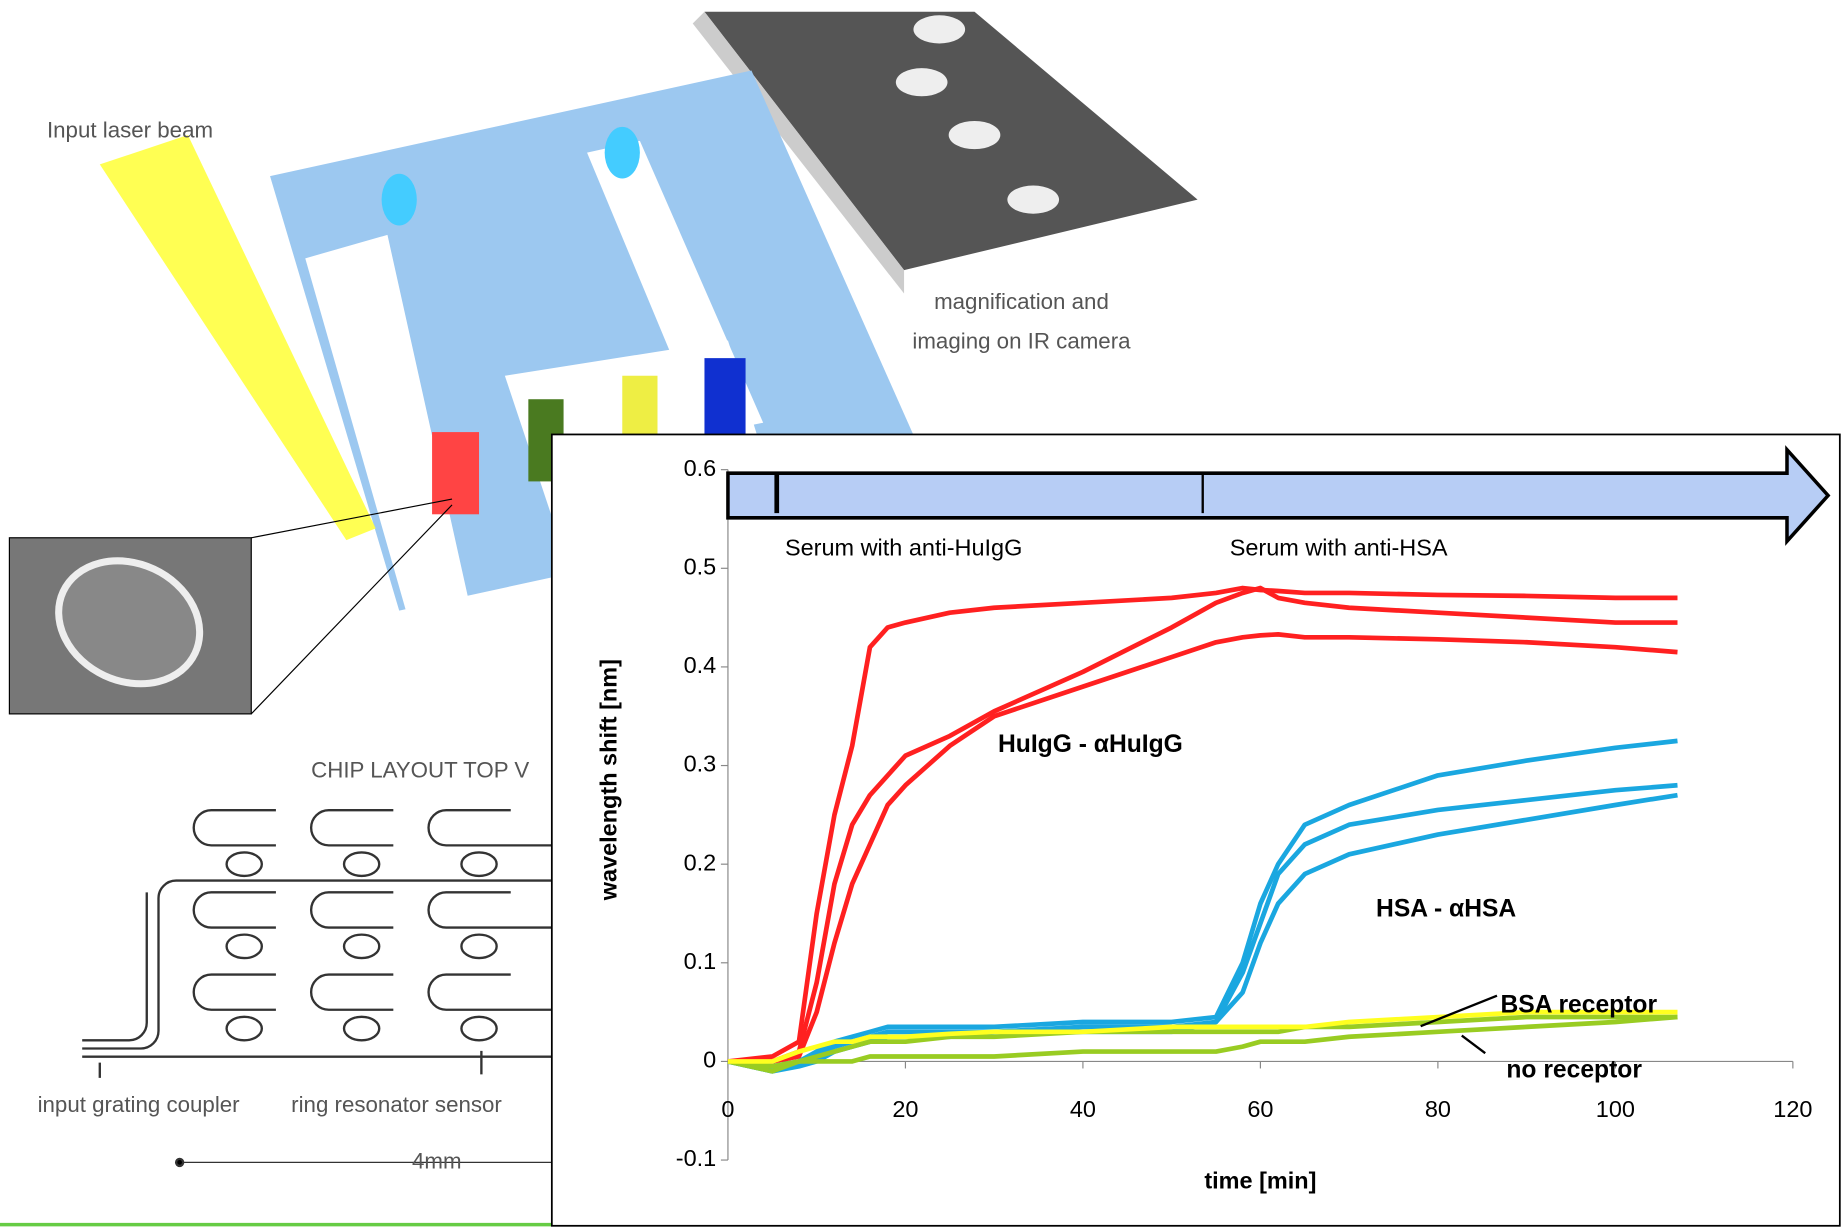 The image size is (1841, 1232). What do you see at coordinates (1574, 1069) in the screenshot?
I see `annotation: no receptor` at bounding box center [1574, 1069].